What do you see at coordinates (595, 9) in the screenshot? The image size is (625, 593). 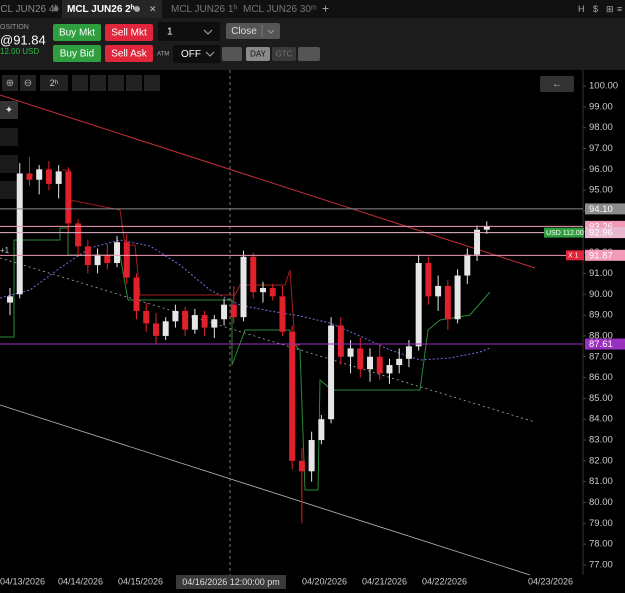 I see `icon: $` at bounding box center [595, 9].